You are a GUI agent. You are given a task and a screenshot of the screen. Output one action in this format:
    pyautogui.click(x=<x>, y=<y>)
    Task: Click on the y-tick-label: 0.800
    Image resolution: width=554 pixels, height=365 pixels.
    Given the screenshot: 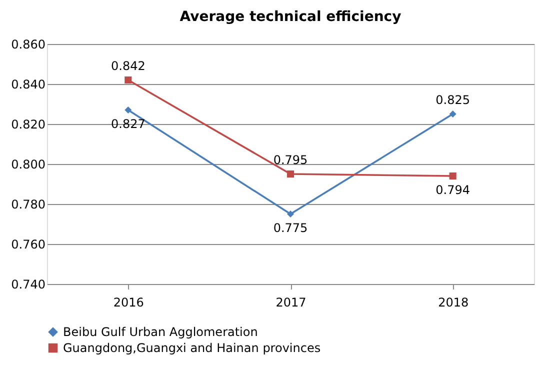 What is the action you would take?
    pyautogui.click(x=28, y=165)
    